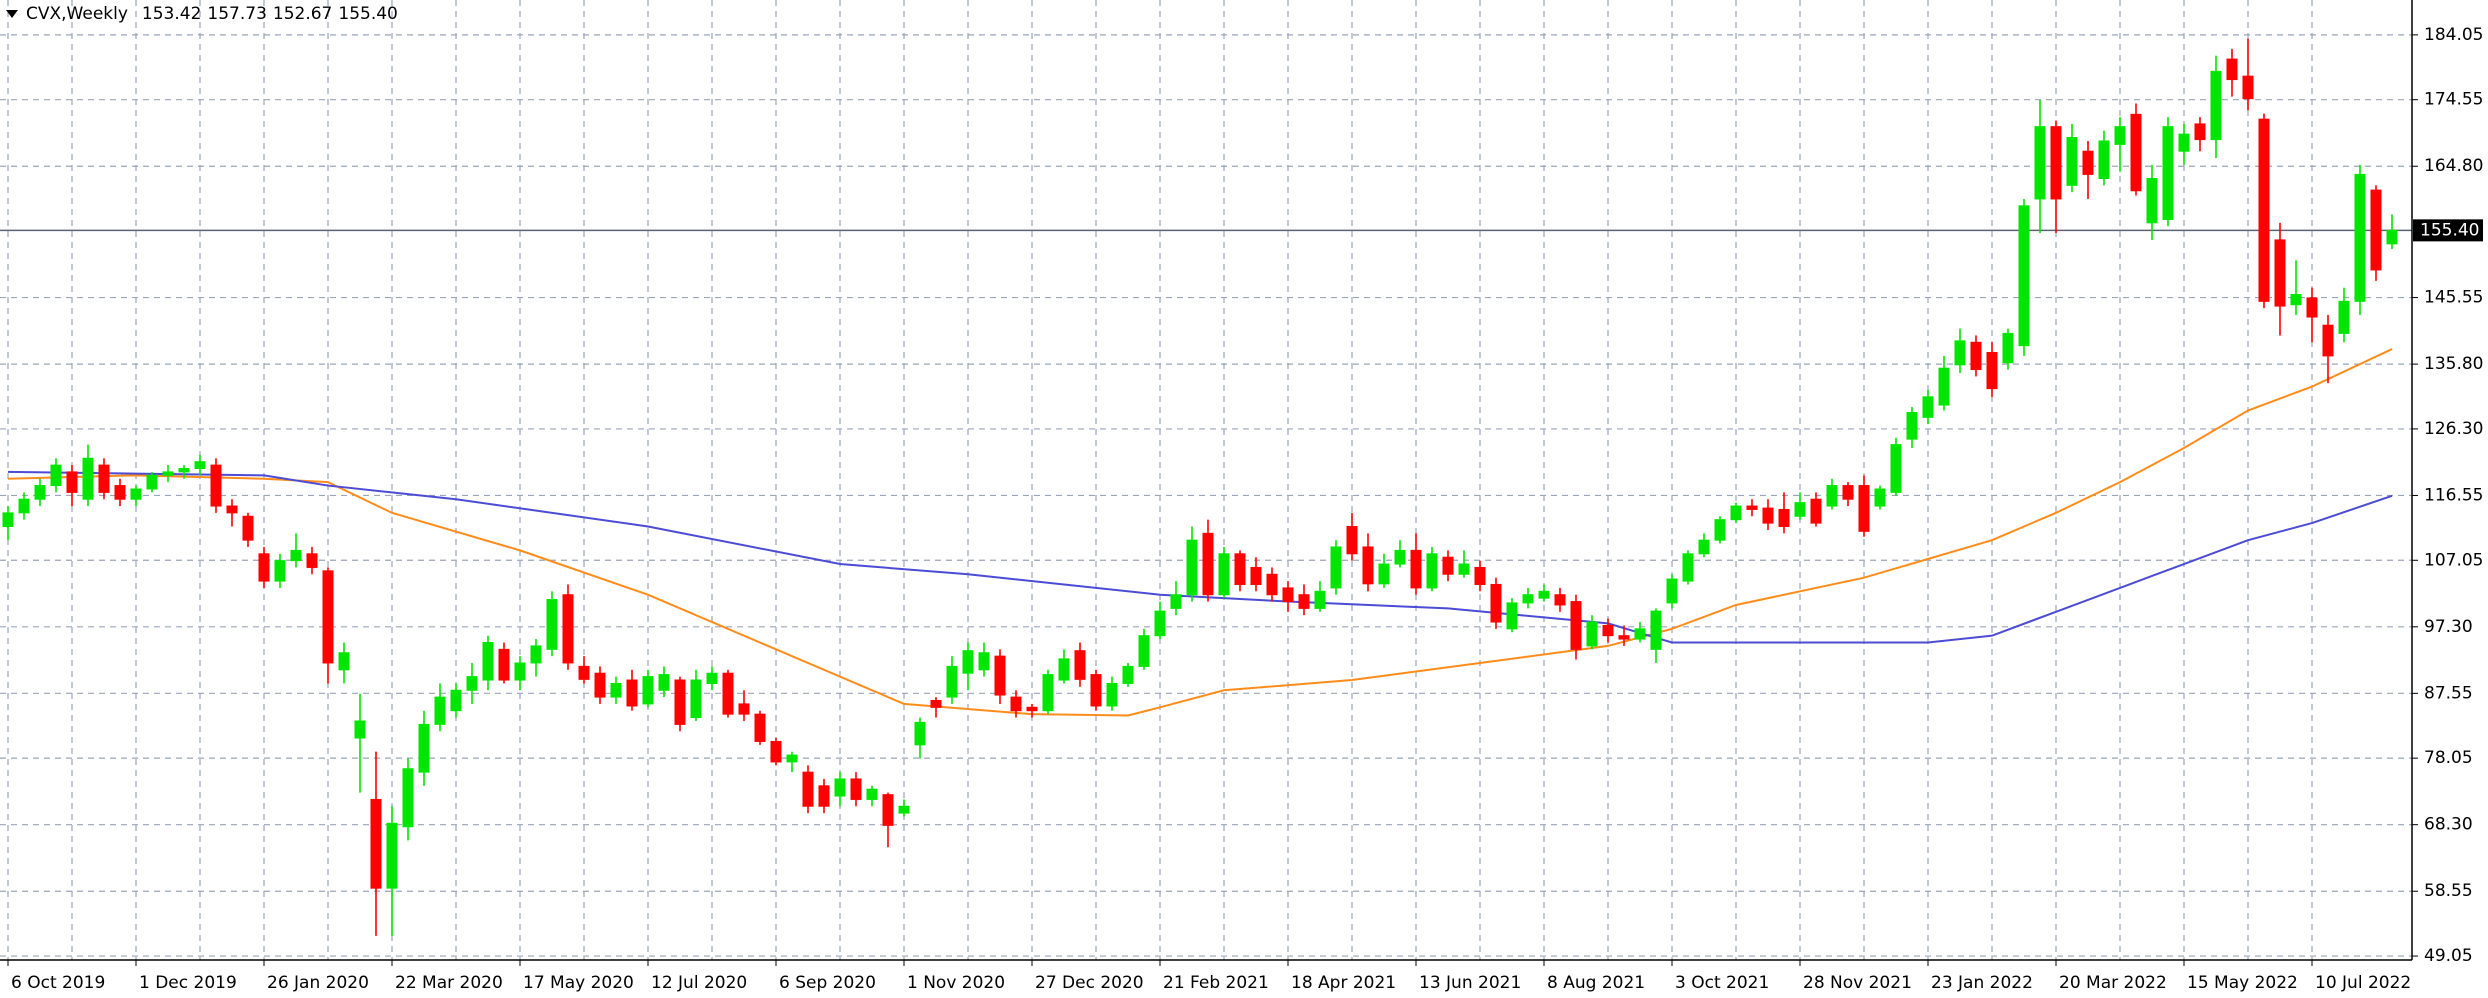  I want to click on y-tick-label: 126.30, so click(2453, 429).